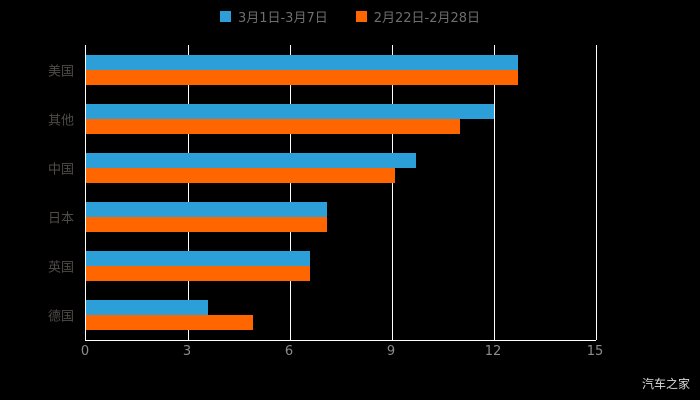 This screenshot has height=400, width=700. I want to click on week2-swatch-icon, so click(361, 16).